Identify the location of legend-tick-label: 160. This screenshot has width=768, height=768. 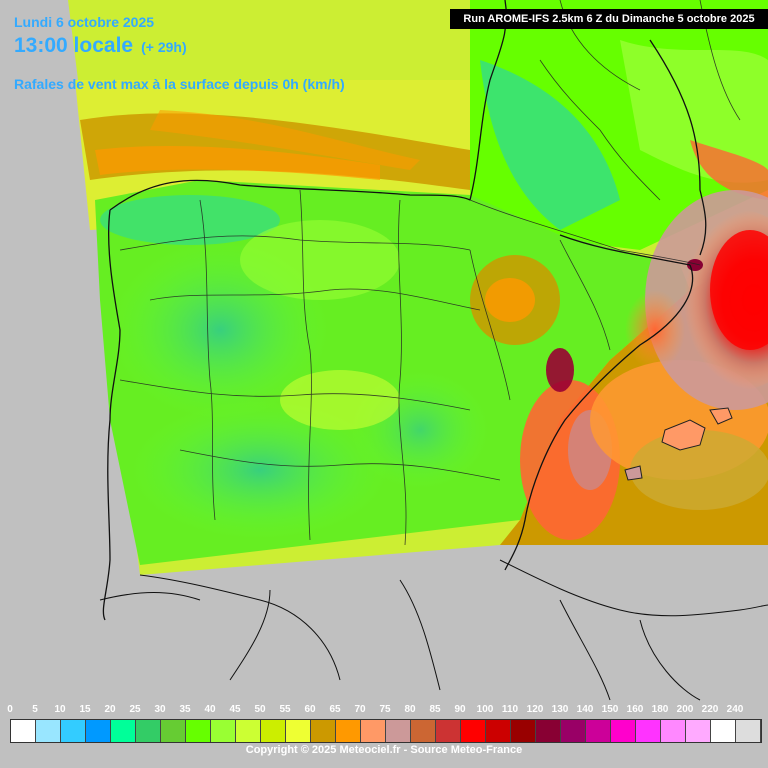
(635, 709).